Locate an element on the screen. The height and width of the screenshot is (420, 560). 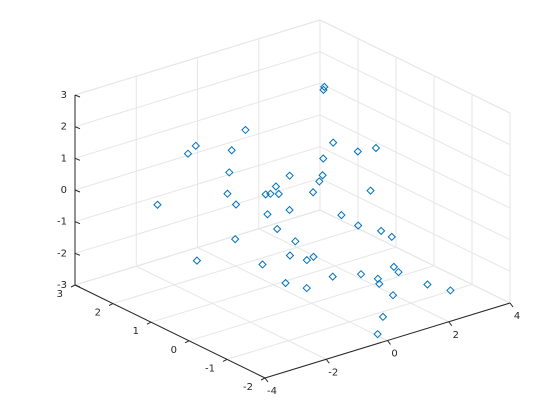
z-tick-label: -3 is located at coordinates (62, 285).